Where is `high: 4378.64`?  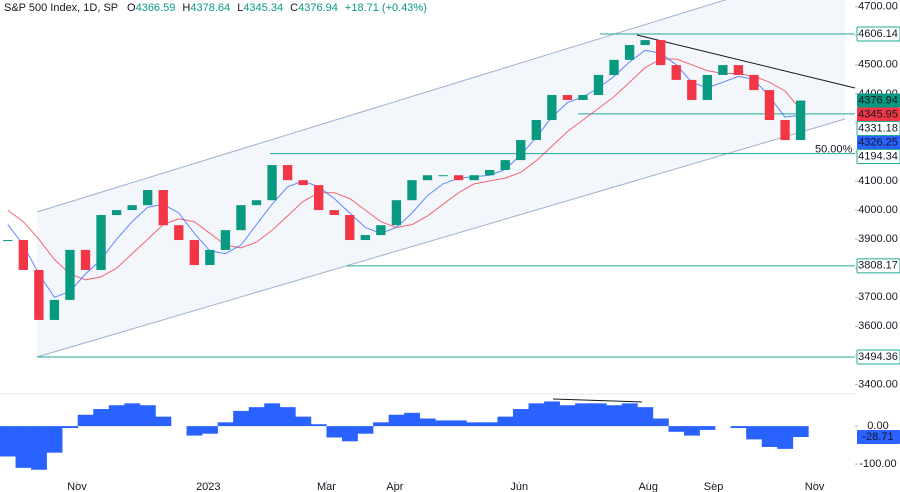
high: 4378.64 is located at coordinates (210, 8).